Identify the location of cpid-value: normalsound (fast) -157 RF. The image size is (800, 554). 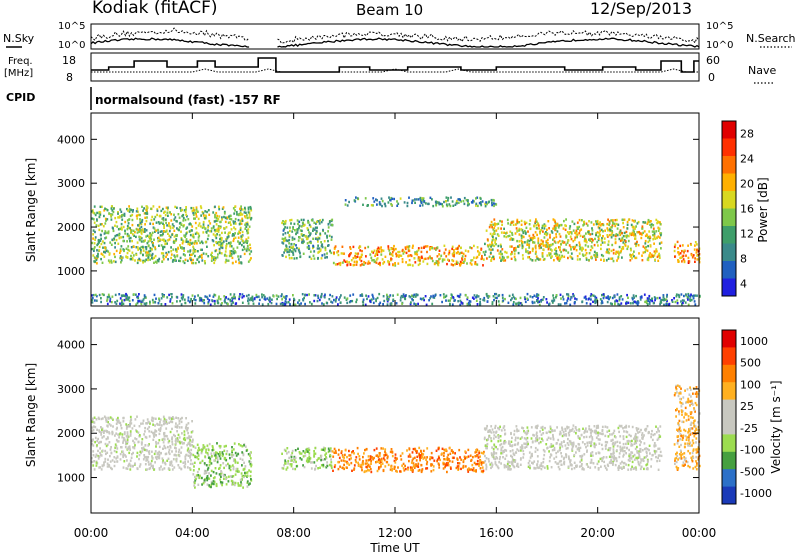
(188, 100).